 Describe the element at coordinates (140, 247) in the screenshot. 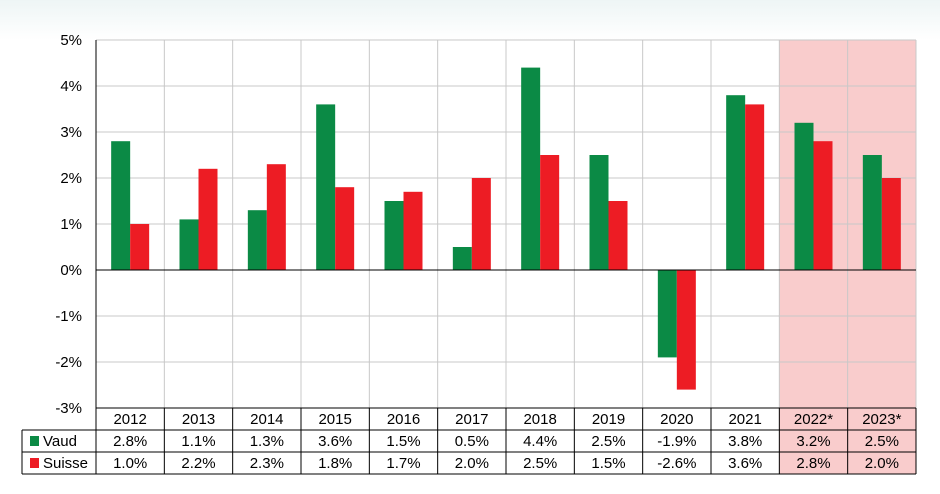

I see `bar-suisse-2012` at that location.